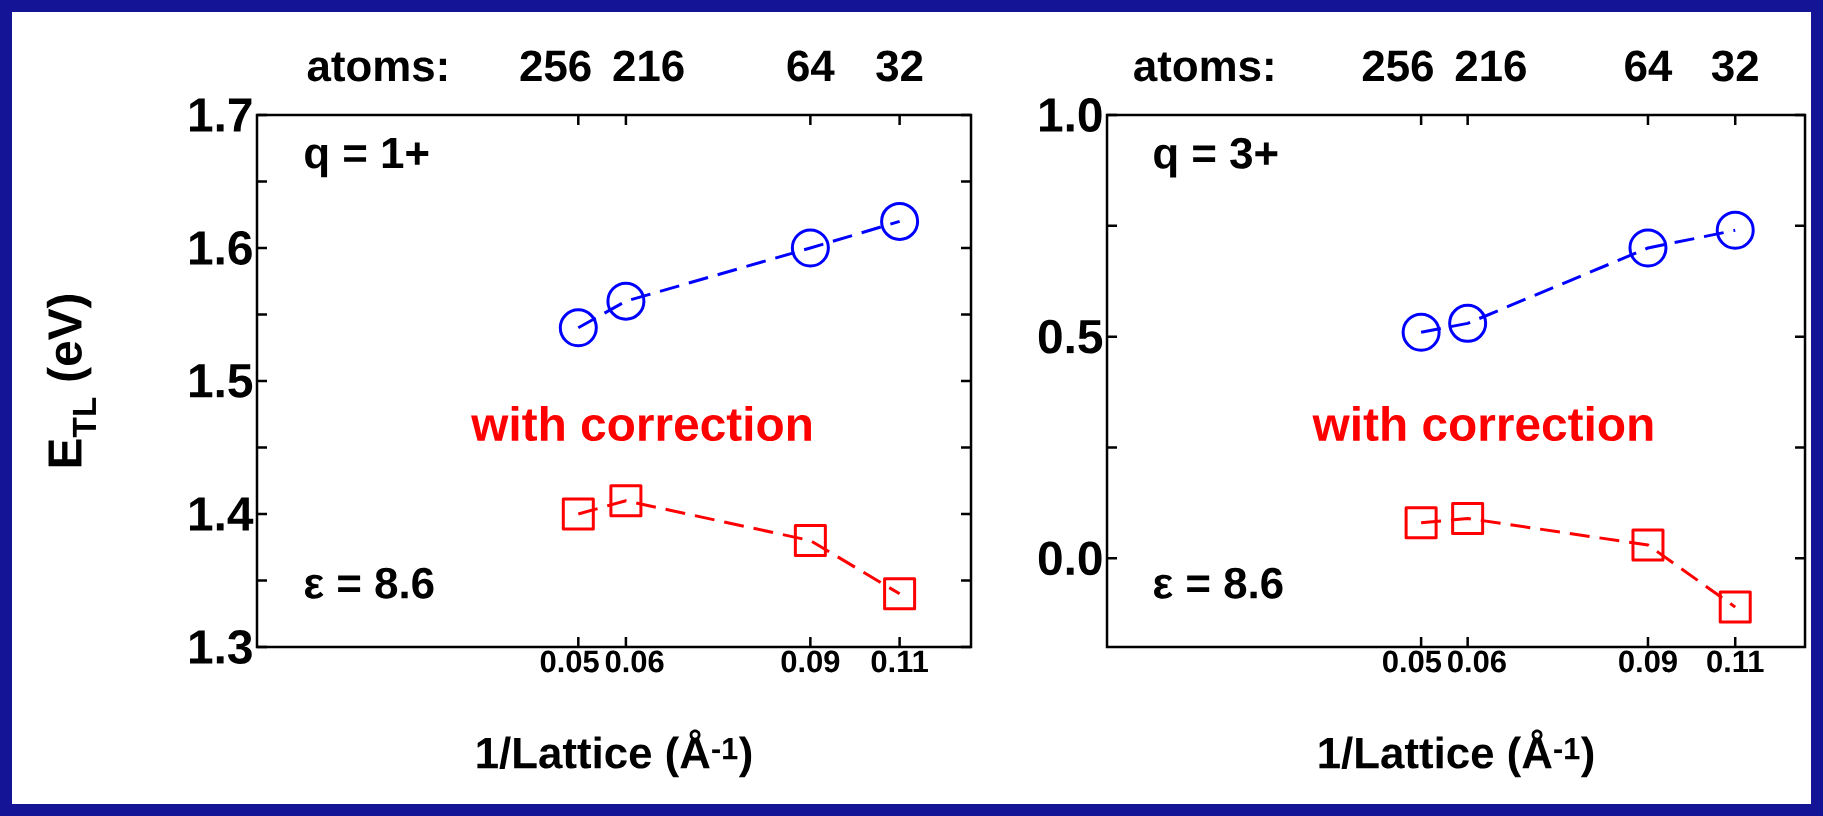 The image size is (1823, 816). I want to click on y-tick-label: 1.5, so click(221, 381).